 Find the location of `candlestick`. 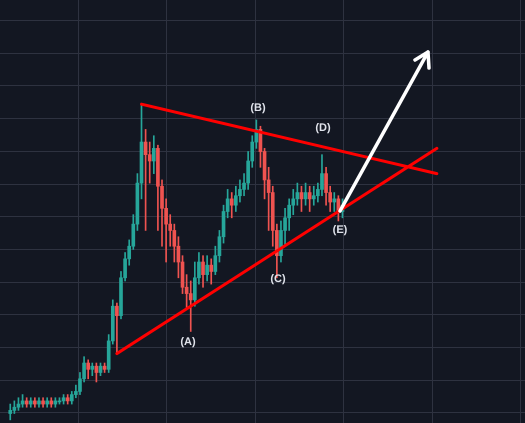

candlestick is located at coordinates (60, 400).